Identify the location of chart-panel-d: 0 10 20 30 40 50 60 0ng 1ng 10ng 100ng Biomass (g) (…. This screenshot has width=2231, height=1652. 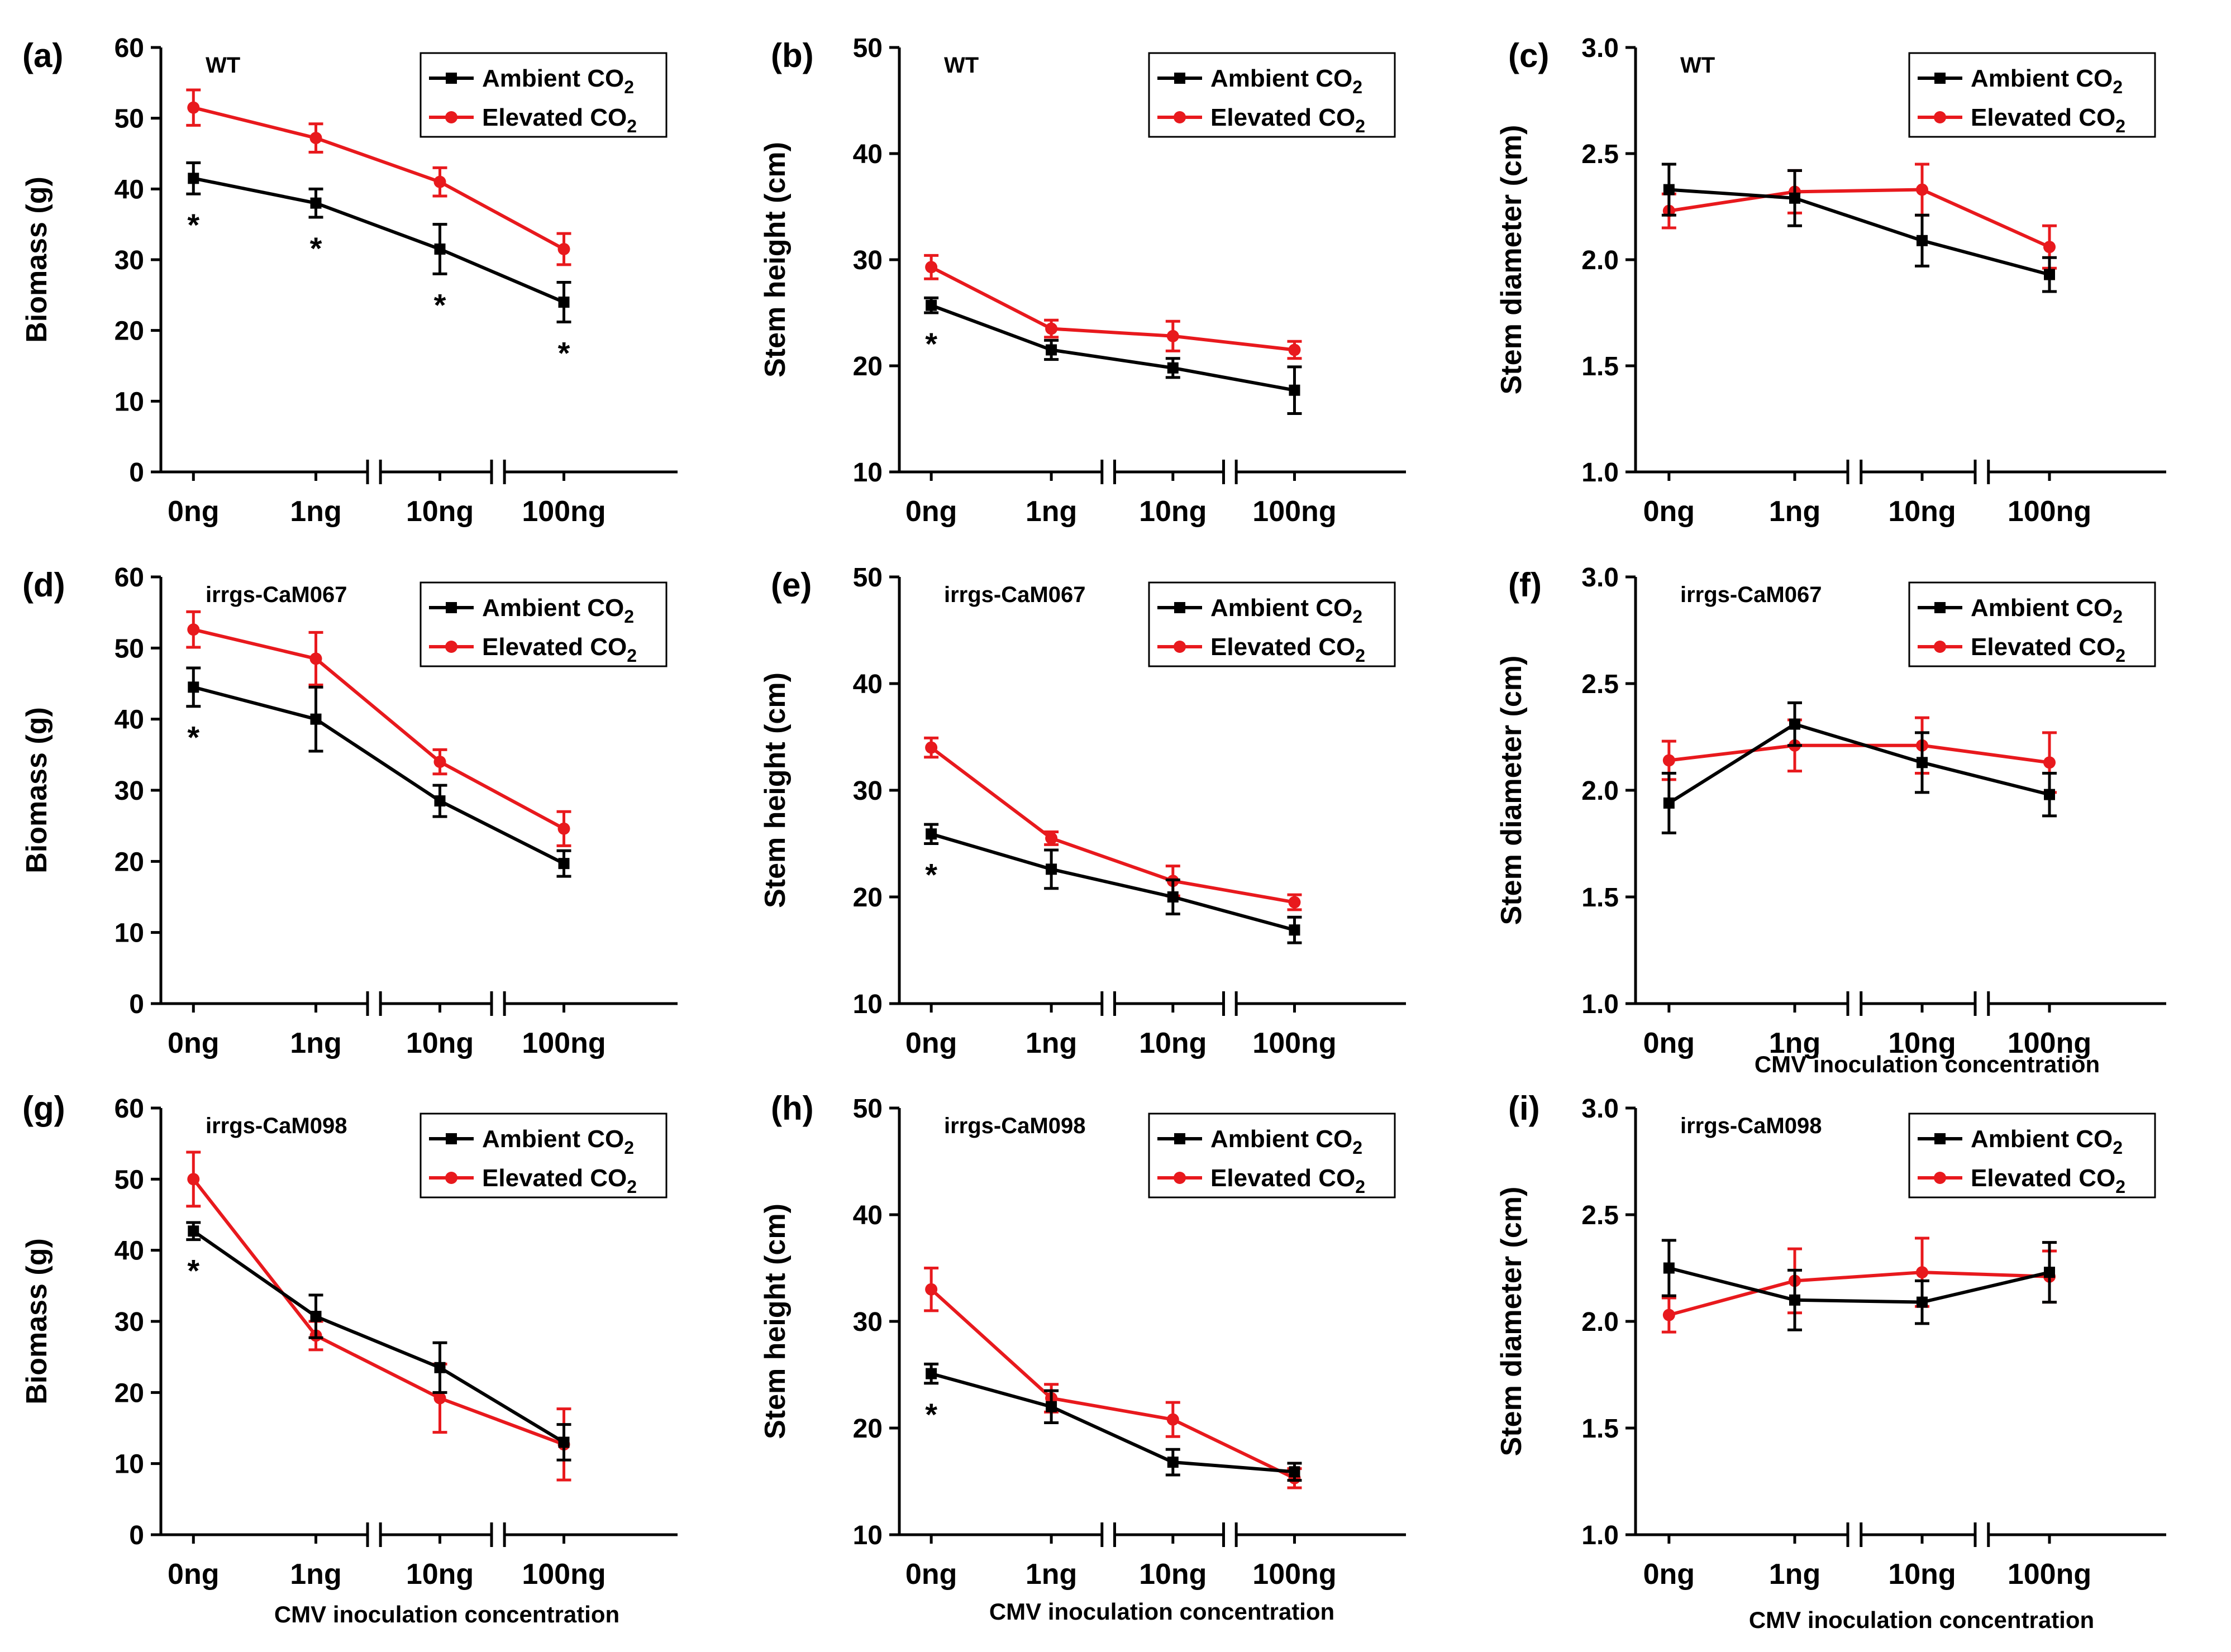
(349, 811).